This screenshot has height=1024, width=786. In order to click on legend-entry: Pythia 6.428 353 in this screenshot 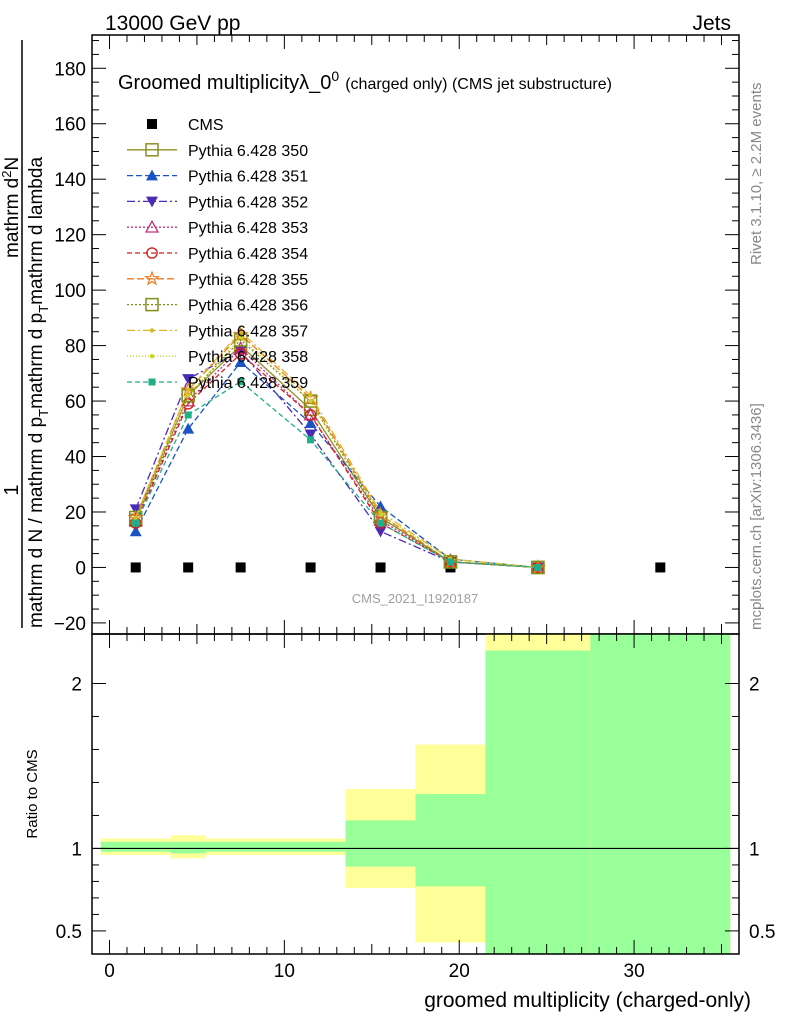, I will do `click(217, 228)`.